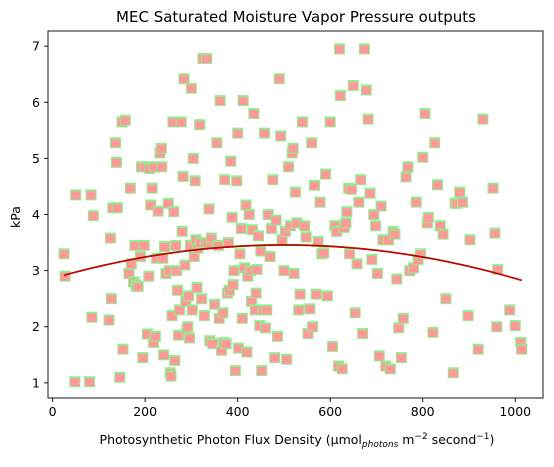  Describe the element at coordinates (145, 411) in the screenshot. I see `x-tick-label: 200` at that location.